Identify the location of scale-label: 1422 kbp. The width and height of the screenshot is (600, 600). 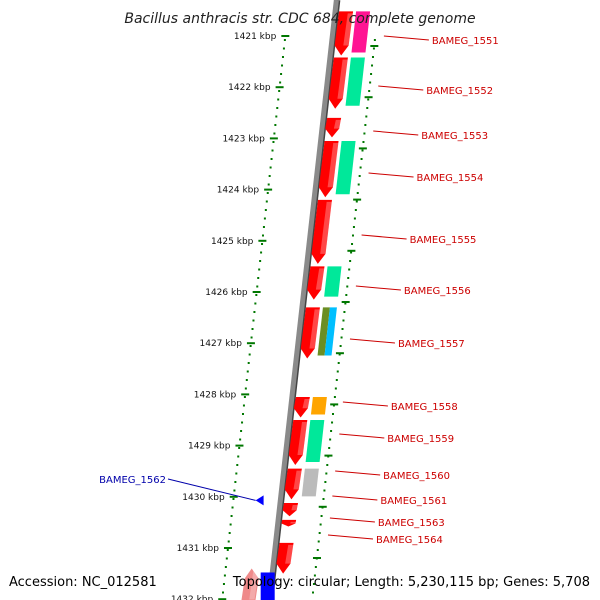
(249, 88).